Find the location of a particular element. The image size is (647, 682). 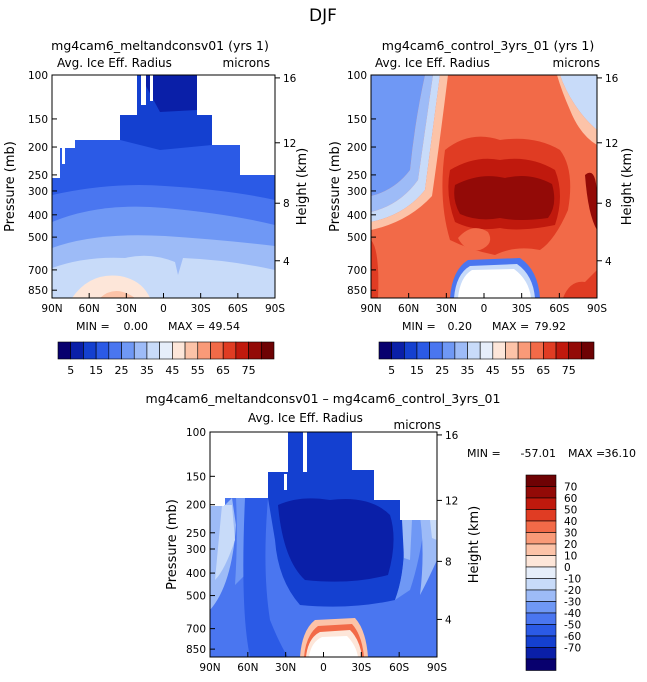

colorbar-label: 75 is located at coordinates (249, 370).